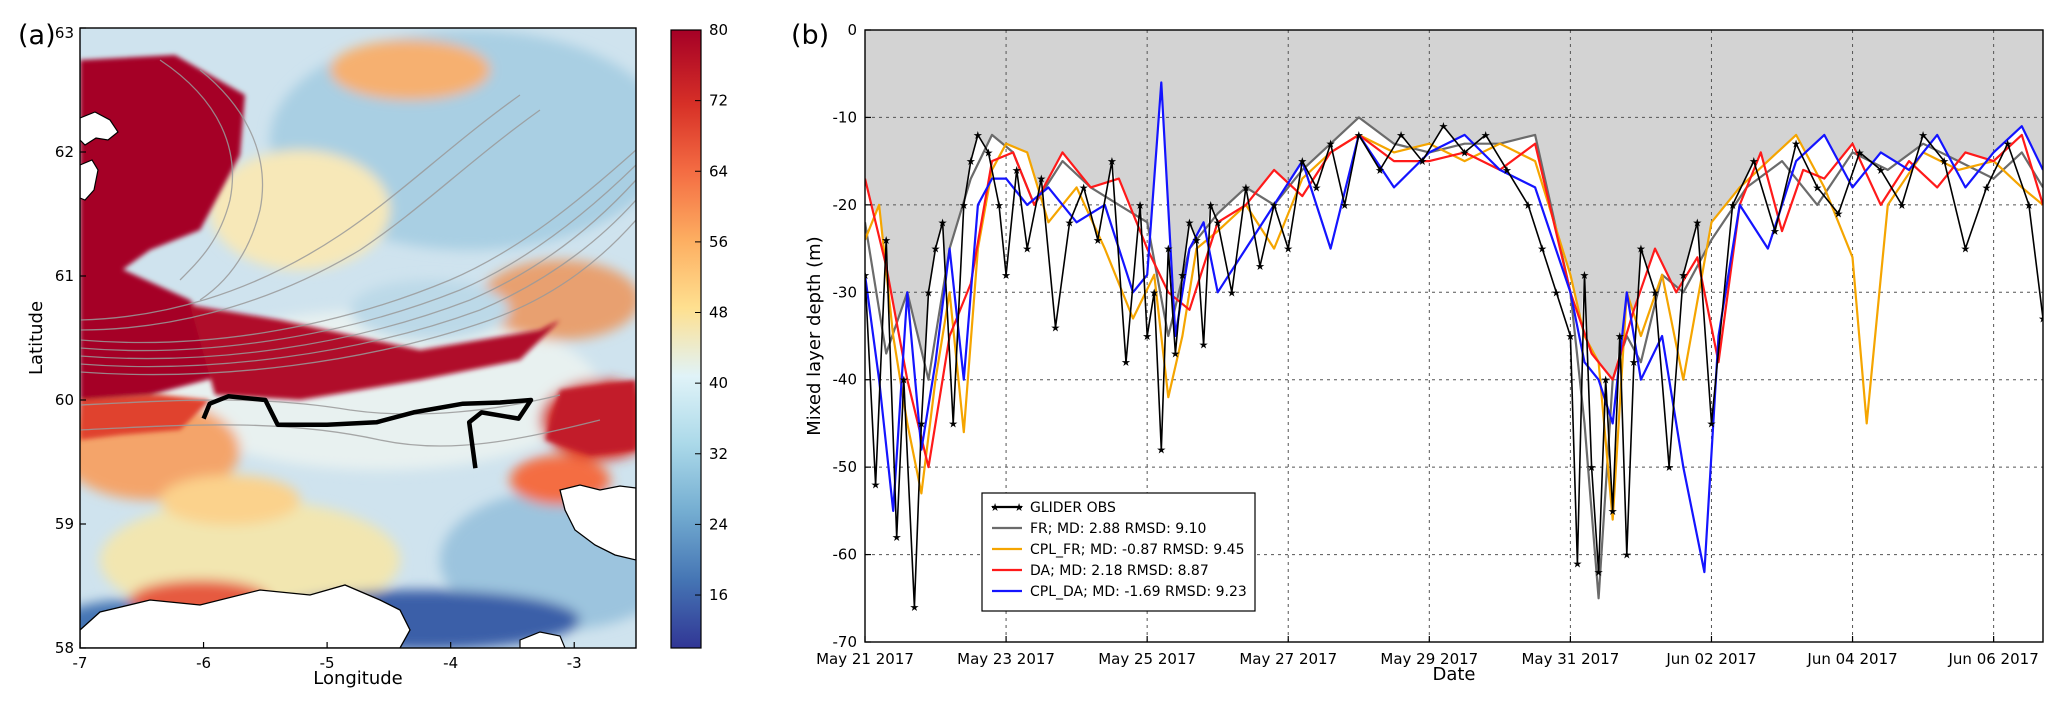  What do you see at coordinates (1073, 508) in the screenshot?
I see `legend-label: GLIDER OBS` at bounding box center [1073, 508].